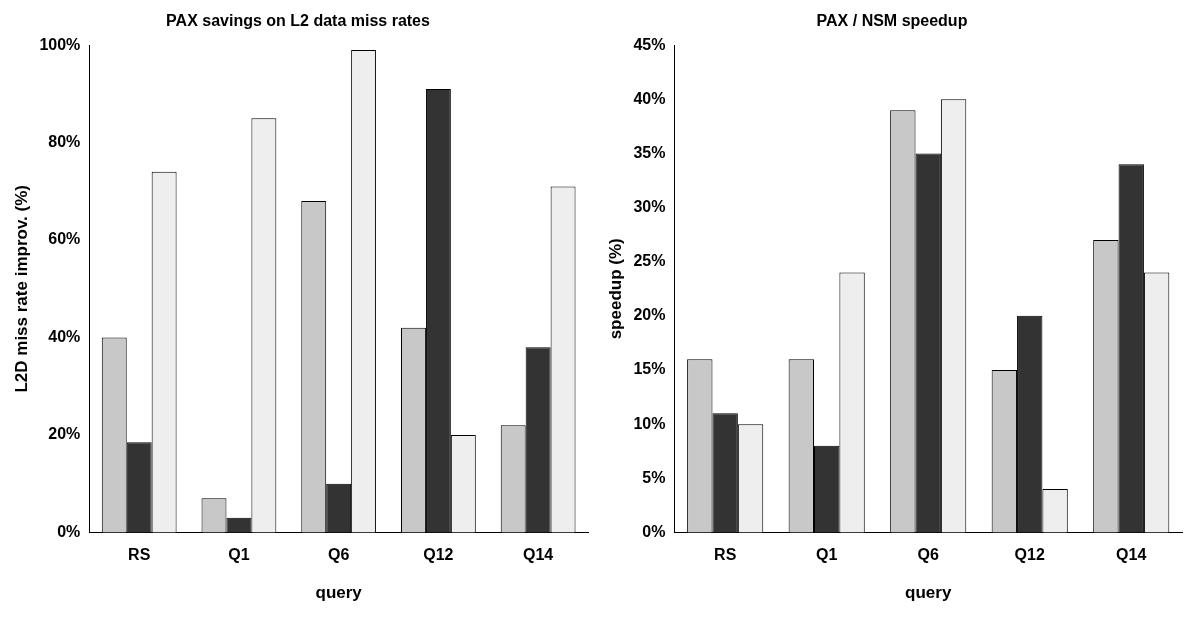 Image resolution: width=1202 pixels, height=640 pixels. I want to click on y-tick-label: 100%, so click(60, 44).